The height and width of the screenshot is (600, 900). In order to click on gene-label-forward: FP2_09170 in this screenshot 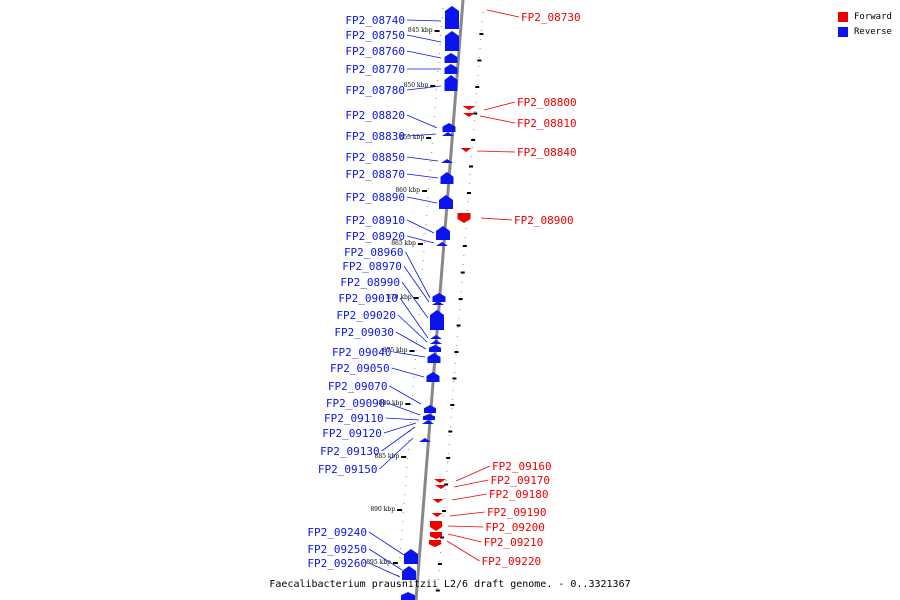, I will do `click(520, 480)`.